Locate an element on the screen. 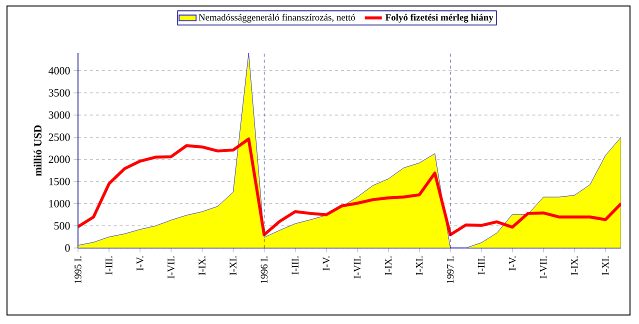 The height and width of the screenshot is (324, 639). y-tick-label: 0 is located at coordinates (67, 248).